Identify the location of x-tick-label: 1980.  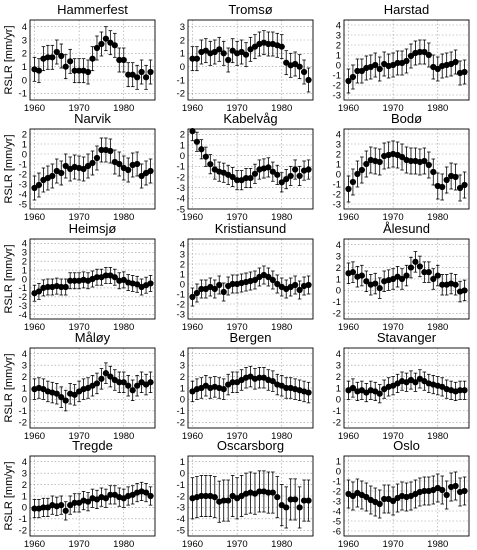
(437, 544).